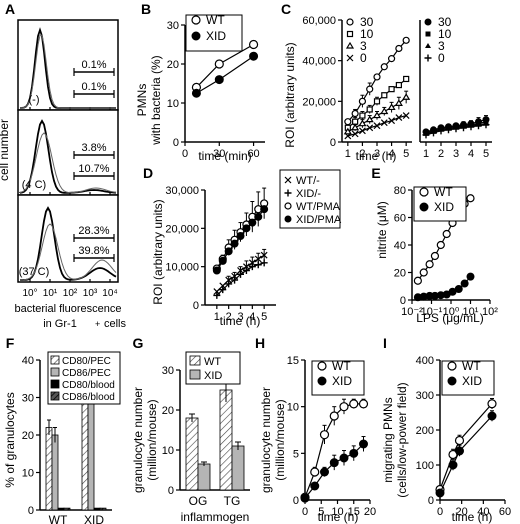  Describe the element at coordinates (400, 191) in the screenshot. I see `y-tick-label: 80` at that location.